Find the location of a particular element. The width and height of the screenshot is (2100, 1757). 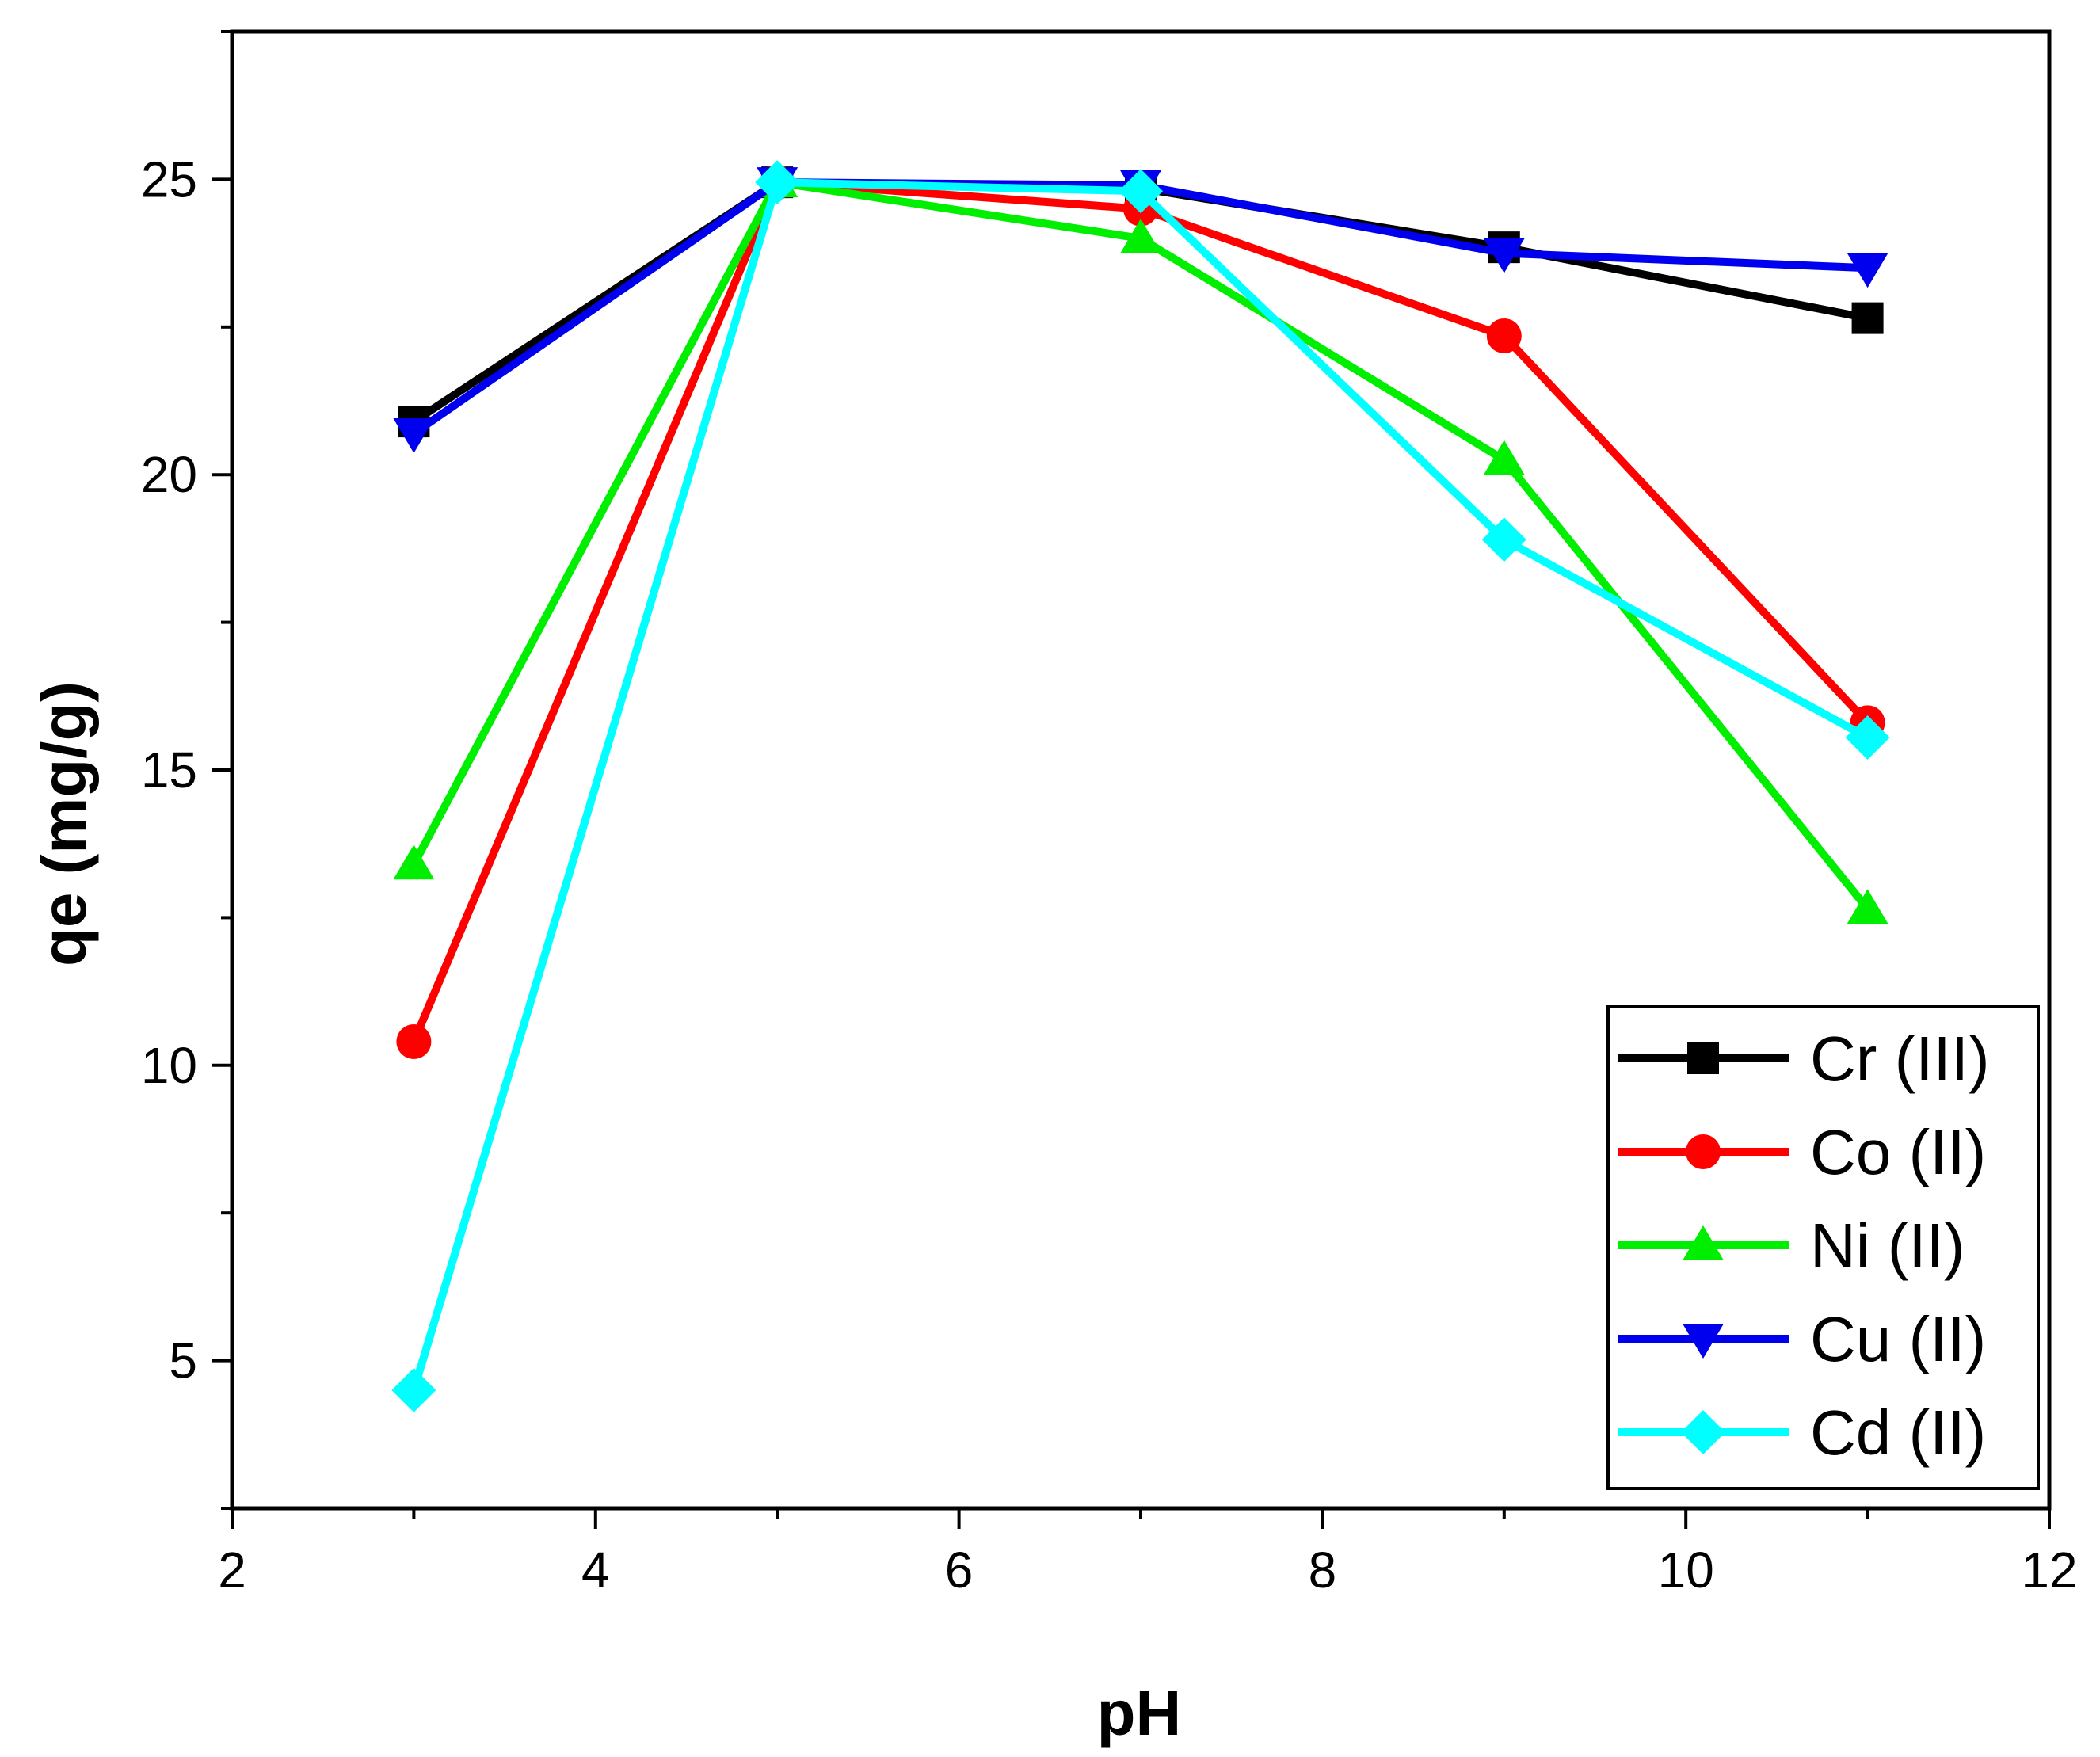

y-tick-label: 25 is located at coordinates (169, 179).